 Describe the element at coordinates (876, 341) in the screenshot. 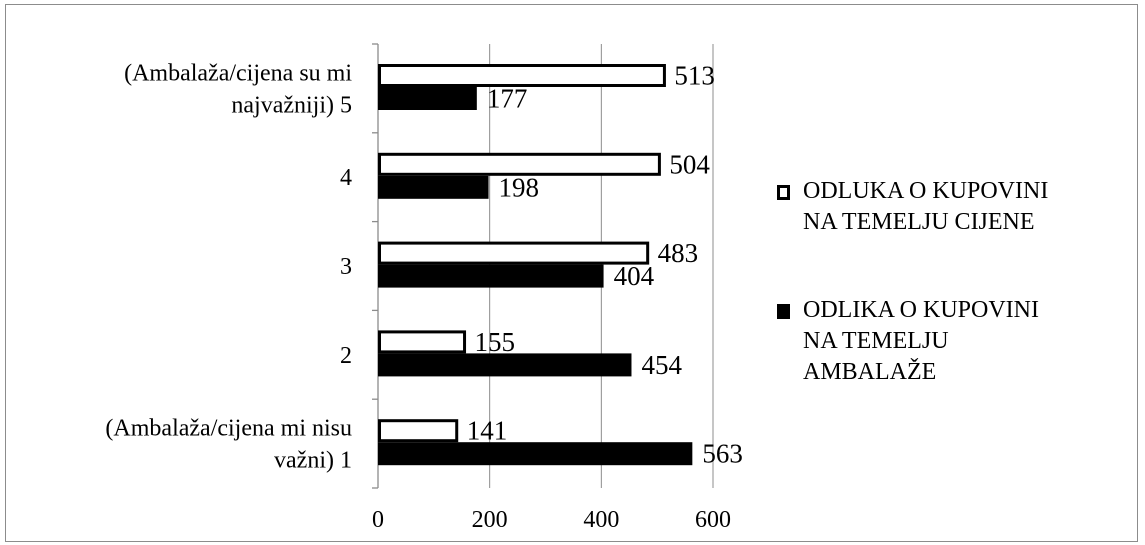

I see `legend-label-packaging: NA TEMELJU` at that location.